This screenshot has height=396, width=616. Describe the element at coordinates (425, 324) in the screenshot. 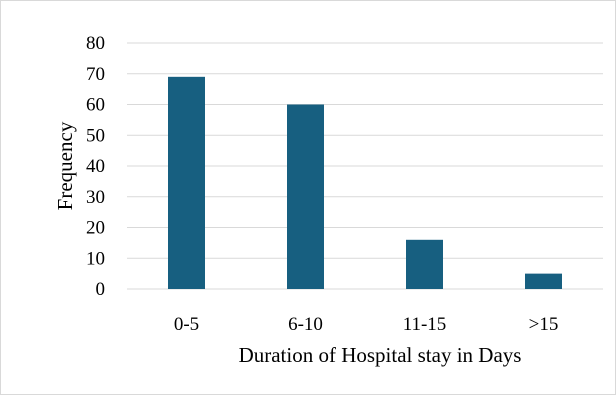

I see `x-tick-label: 11-15` at that location.